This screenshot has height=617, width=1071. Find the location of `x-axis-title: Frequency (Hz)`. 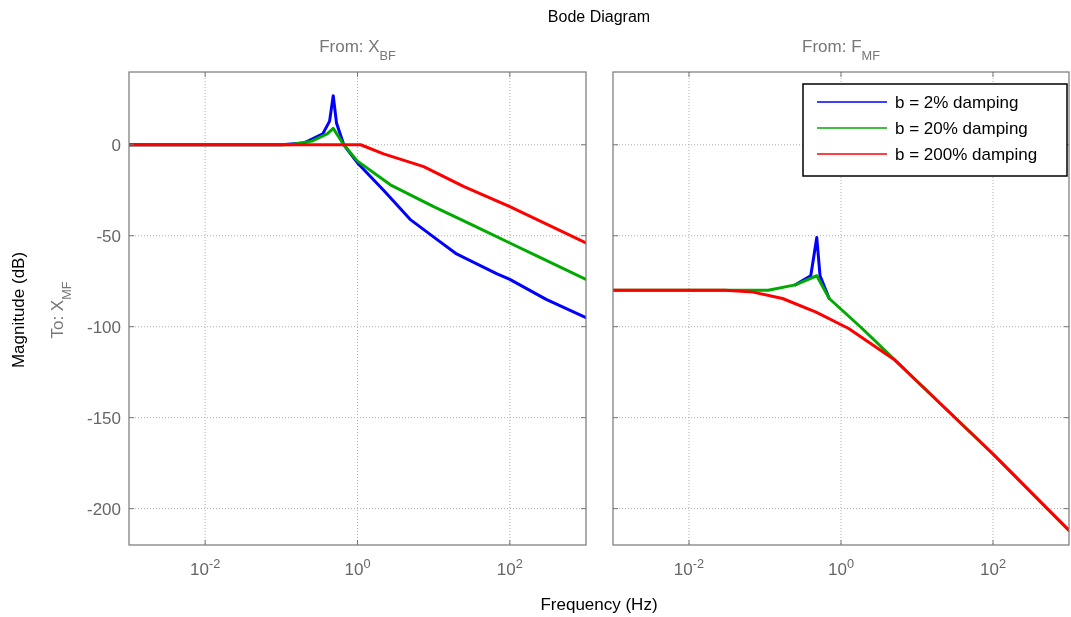

x-axis-title: Frequency (Hz) is located at coordinates (599, 604).